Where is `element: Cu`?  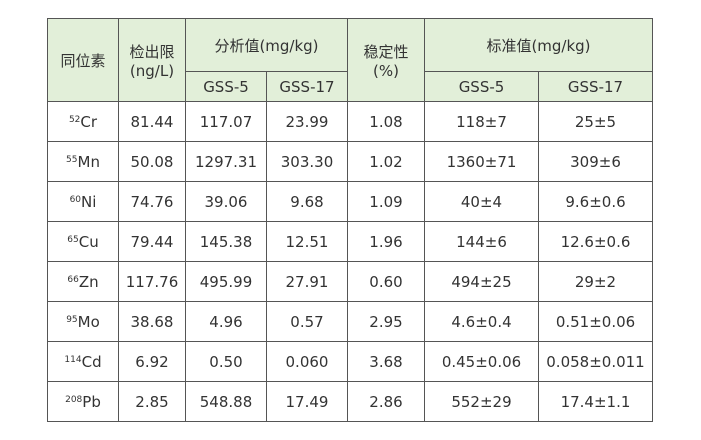
element: Cu is located at coordinates (88, 241).